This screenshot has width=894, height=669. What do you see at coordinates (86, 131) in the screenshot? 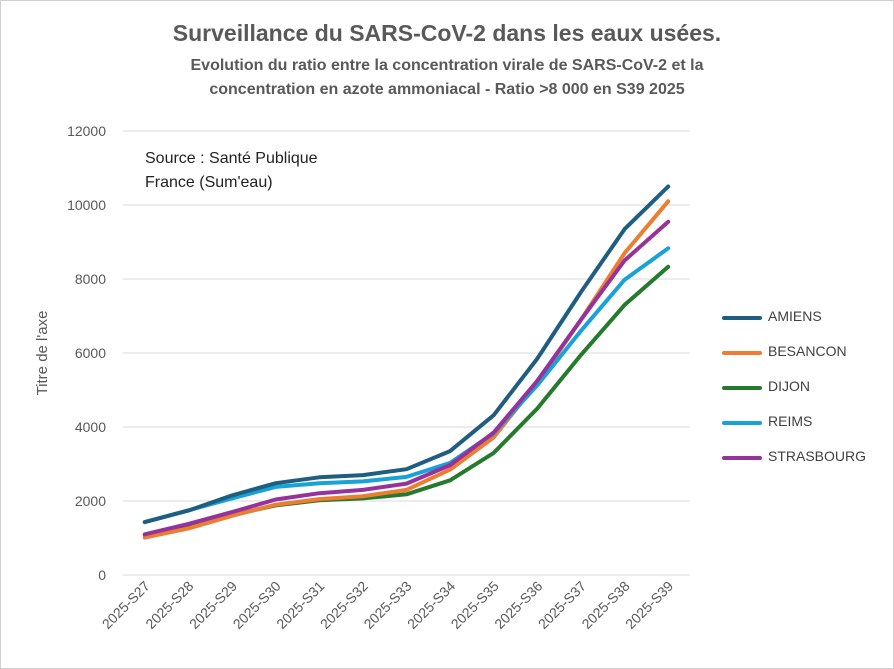
I see `y-tick-label: 12000` at bounding box center [86, 131].